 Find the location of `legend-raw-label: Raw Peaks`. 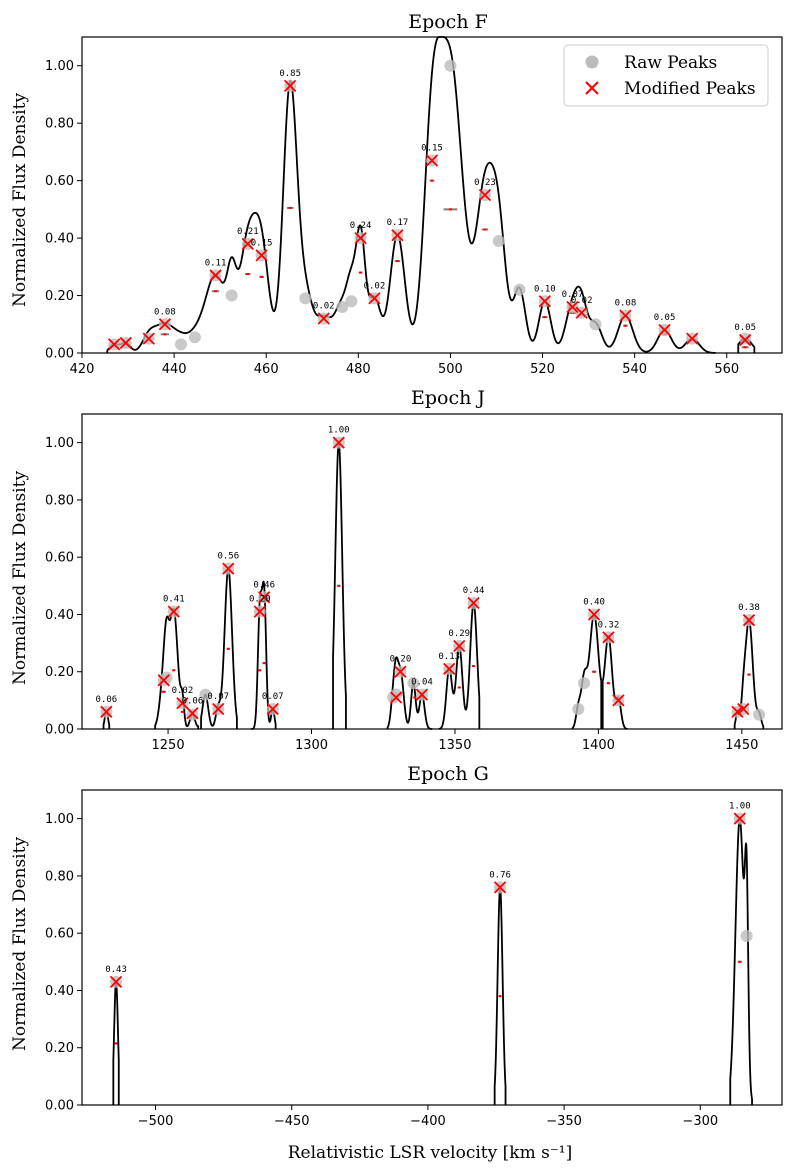

legend-raw-label: Raw Peaks is located at coordinates (670, 63).